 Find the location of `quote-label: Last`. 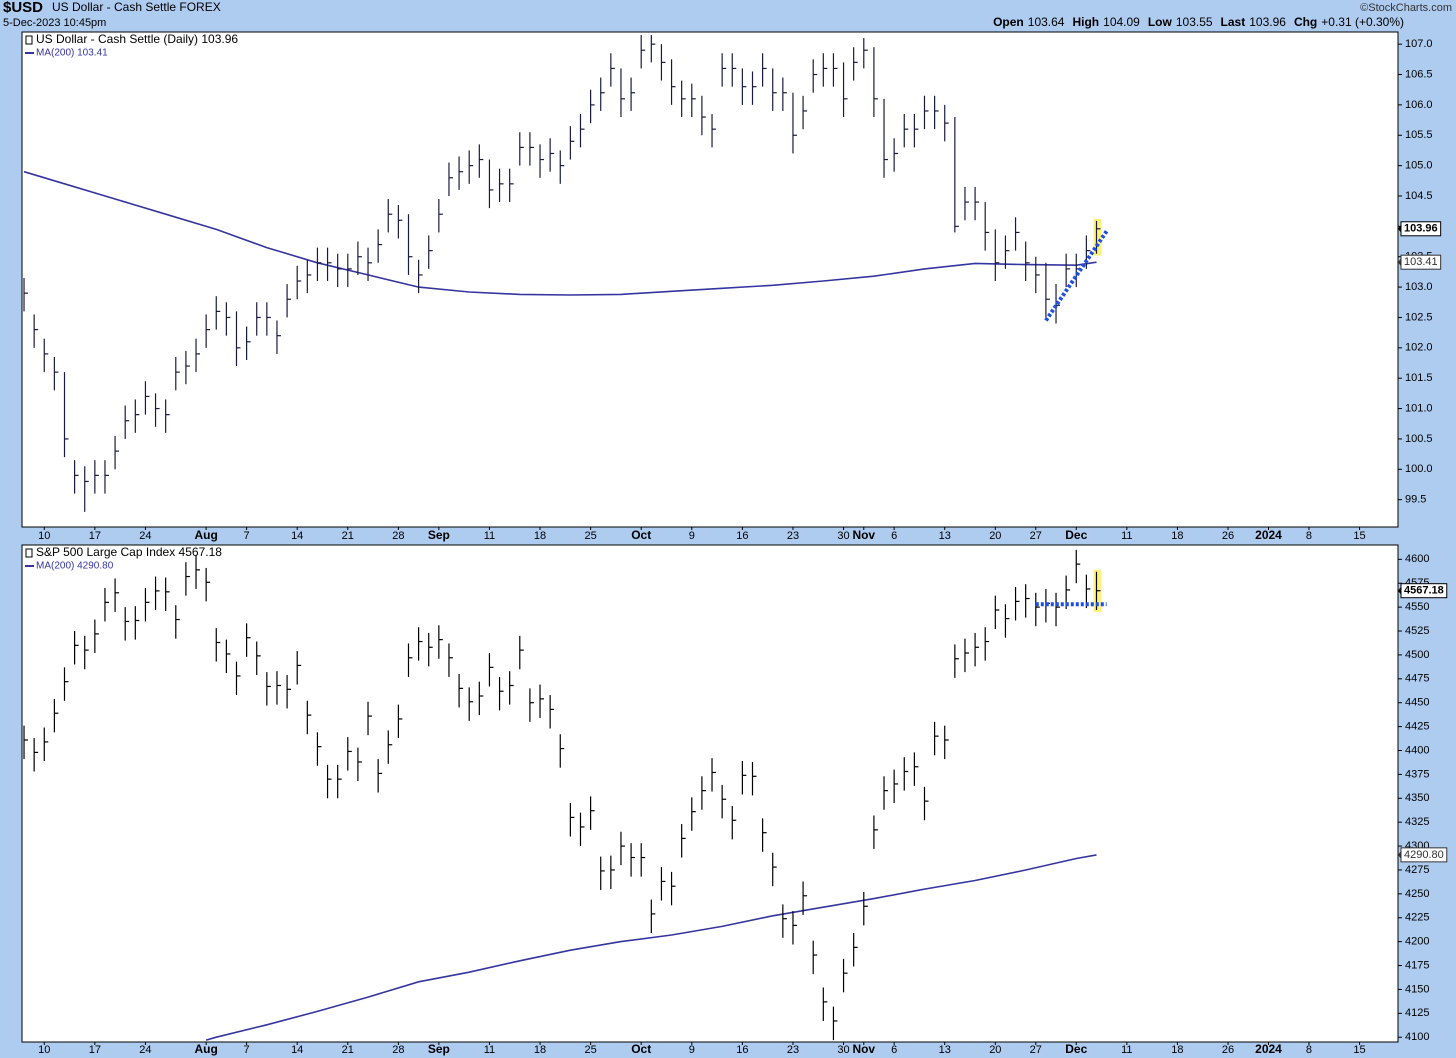

quote-label: Last is located at coordinates (1233, 22).